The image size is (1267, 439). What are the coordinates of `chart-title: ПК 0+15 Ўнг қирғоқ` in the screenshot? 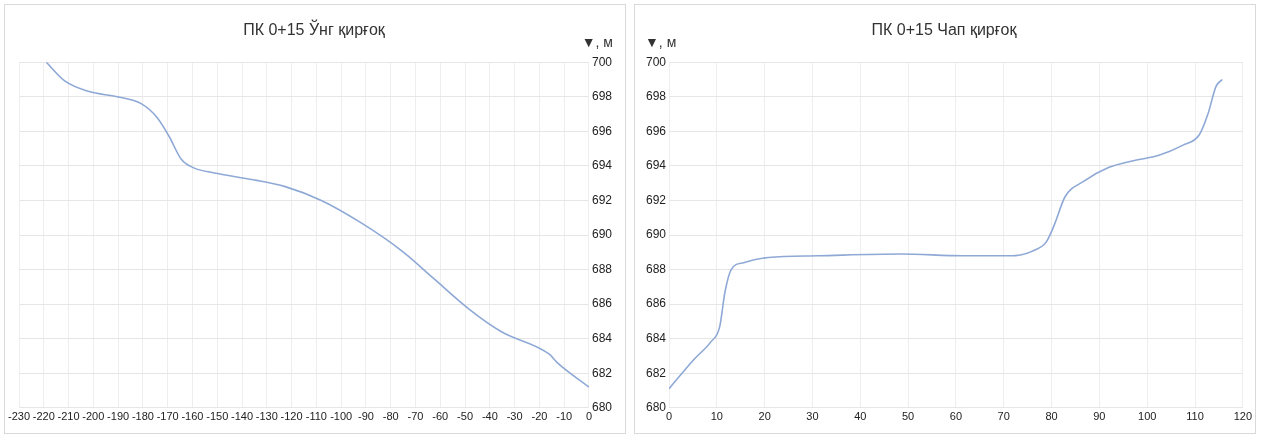 It's located at (314, 29).